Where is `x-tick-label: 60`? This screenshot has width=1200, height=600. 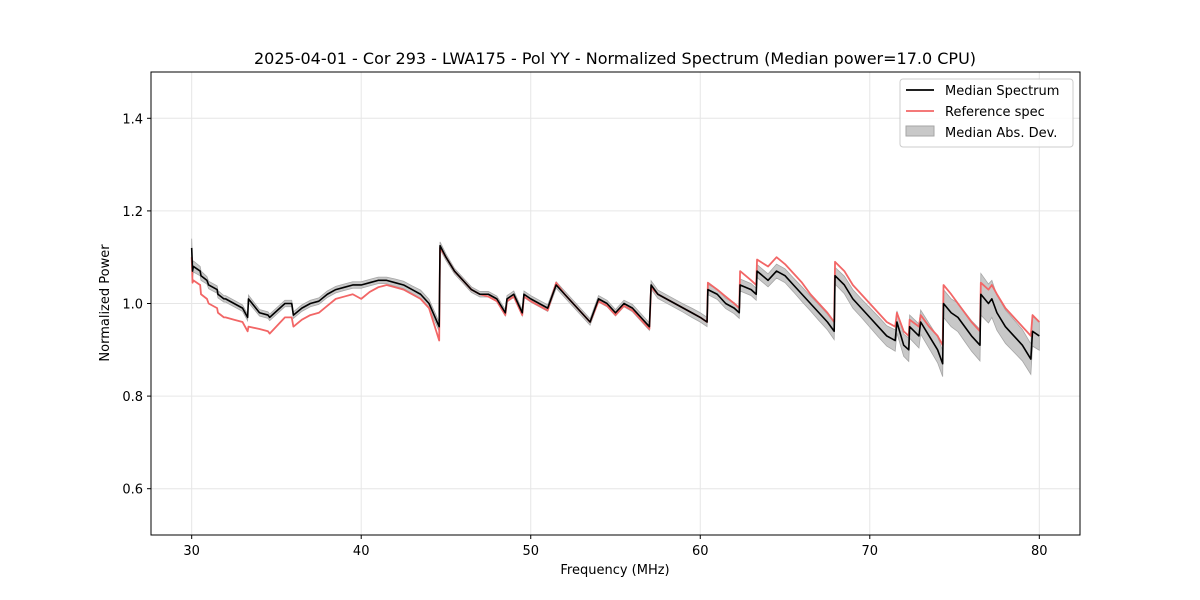
x-tick-label: 60 is located at coordinates (700, 551).